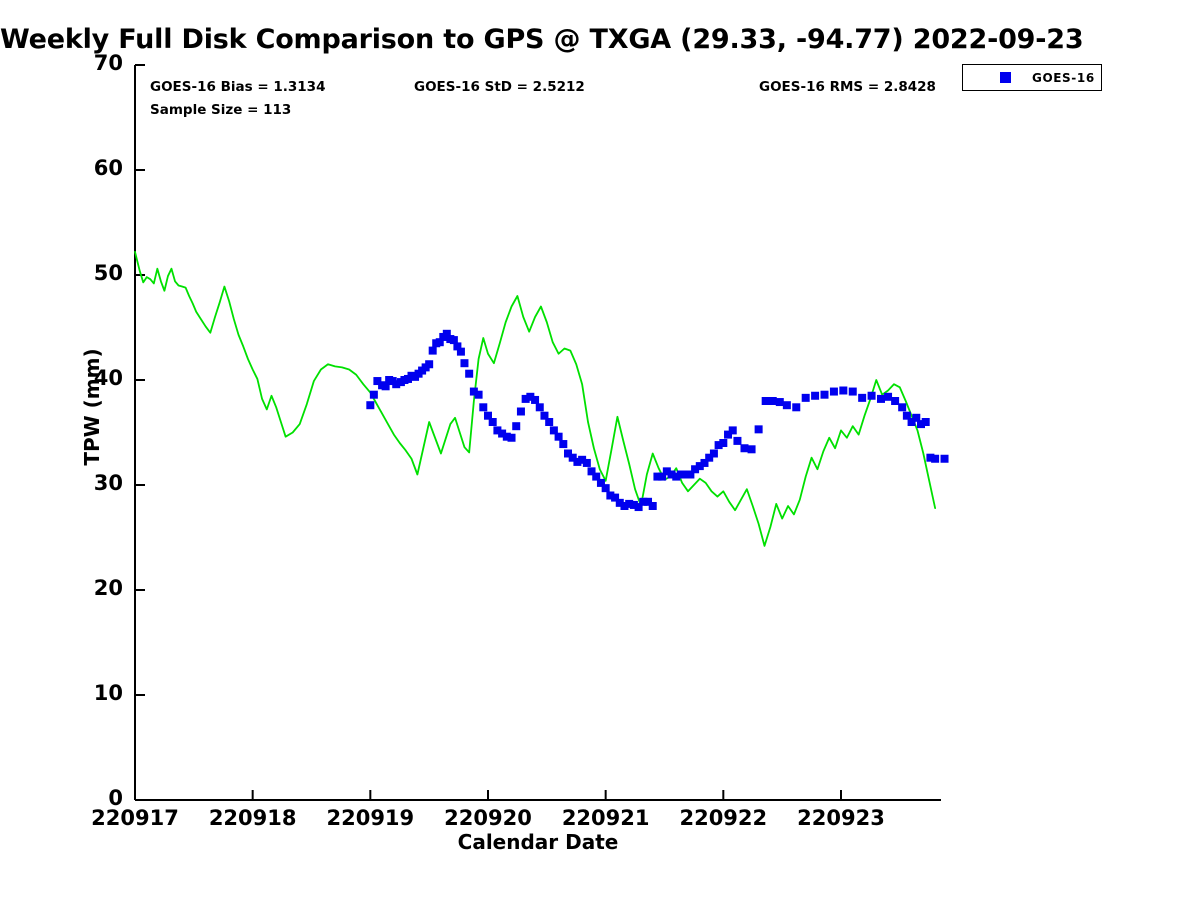  What do you see at coordinates (488, 795) in the screenshot?
I see `x-axis-ticks` at bounding box center [488, 795].